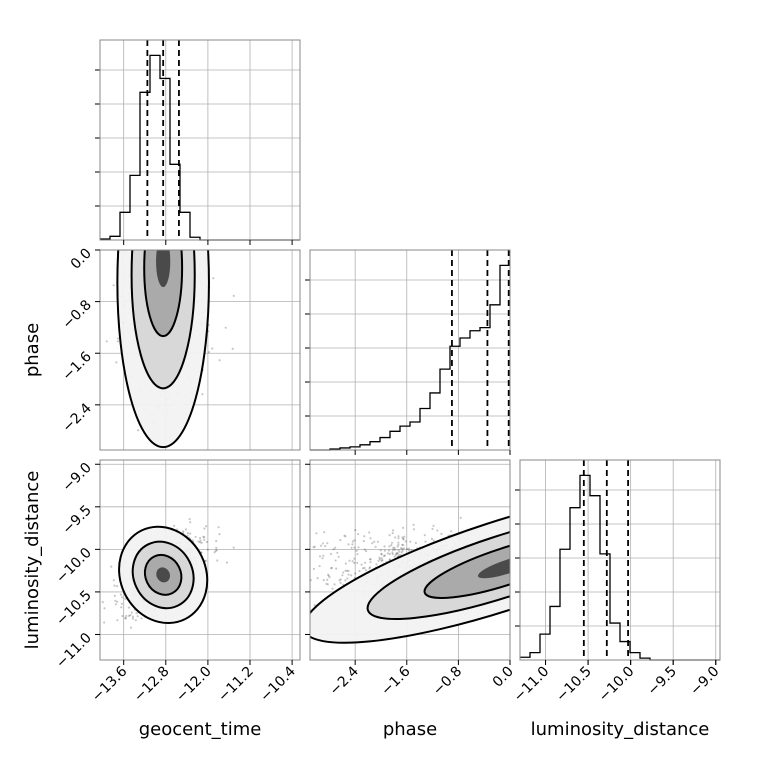 The width and height of the screenshot is (760, 760). I want to click on x-tick-label: −11.2, so click(236, 685).